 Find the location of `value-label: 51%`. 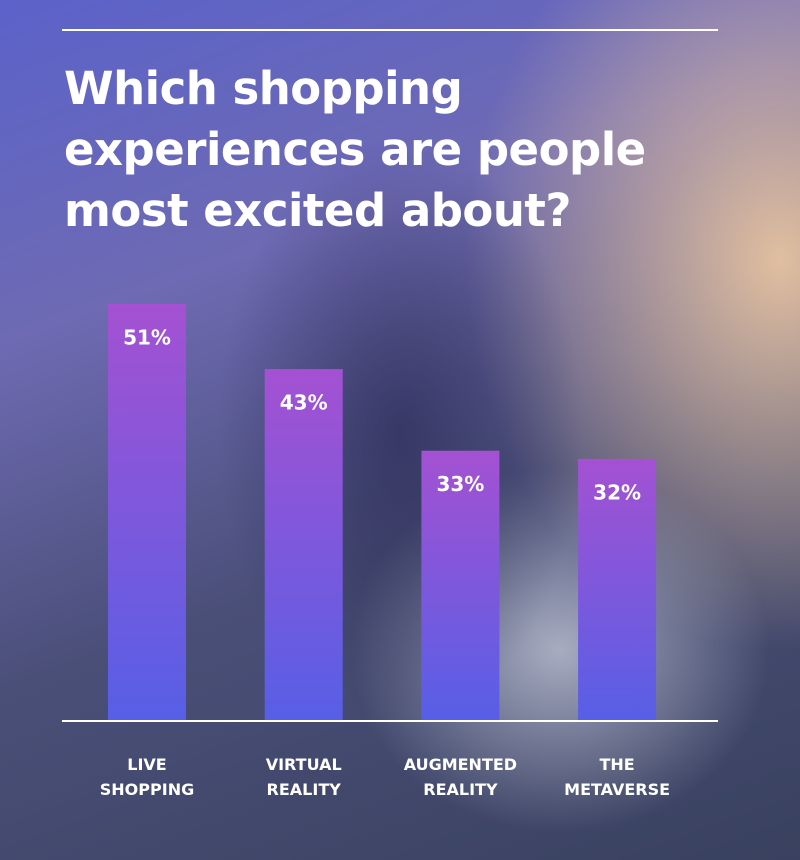

value-label: 51% is located at coordinates (147, 337).